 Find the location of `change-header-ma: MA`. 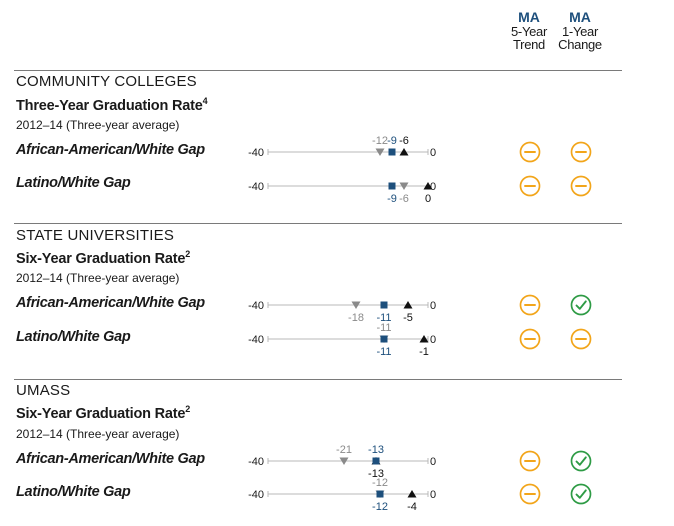

change-header-ma: MA is located at coordinates (580, 17).